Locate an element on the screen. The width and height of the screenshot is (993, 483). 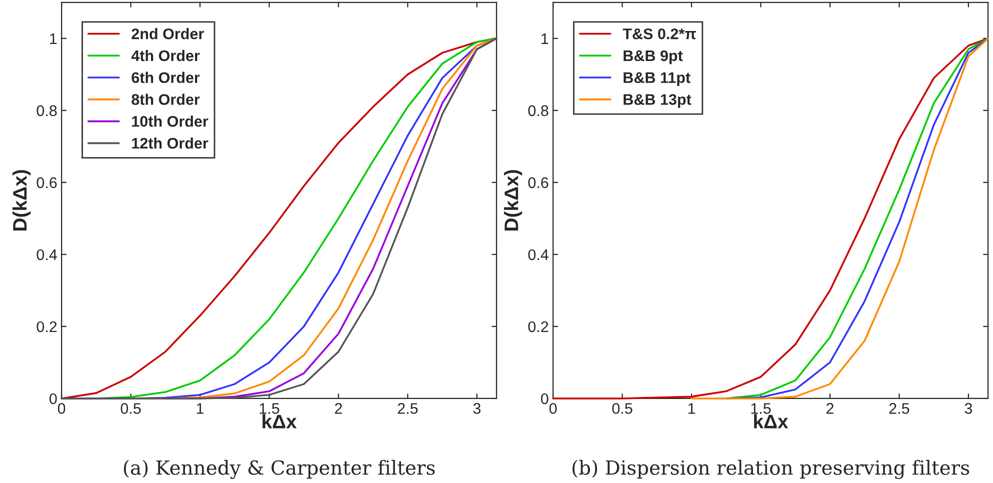
legend-label: B&B 9pt is located at coordinates (653, 57).